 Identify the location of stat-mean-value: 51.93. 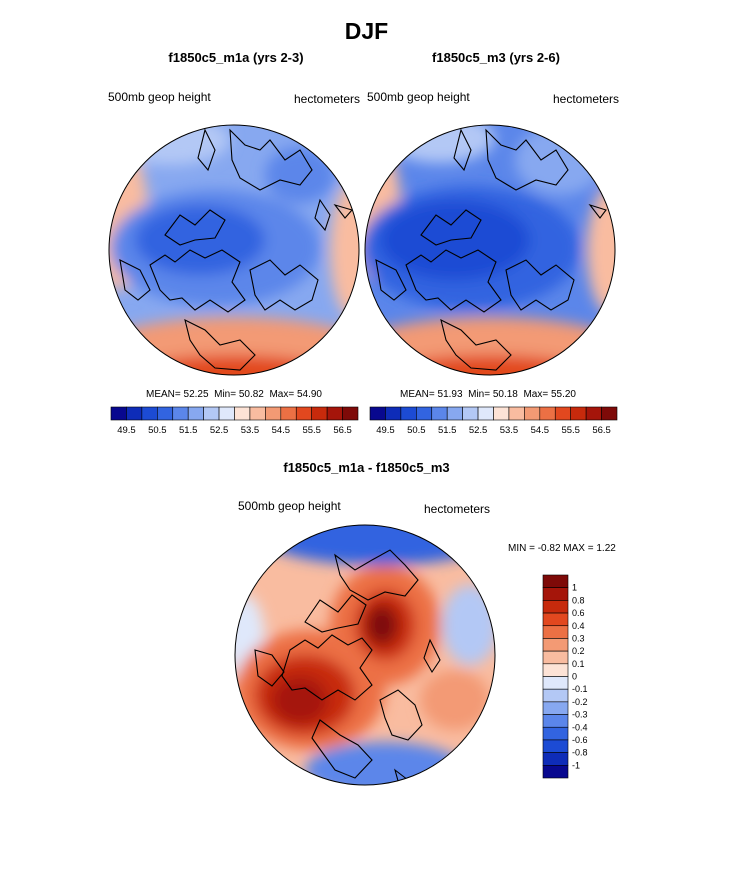
(450, 394).